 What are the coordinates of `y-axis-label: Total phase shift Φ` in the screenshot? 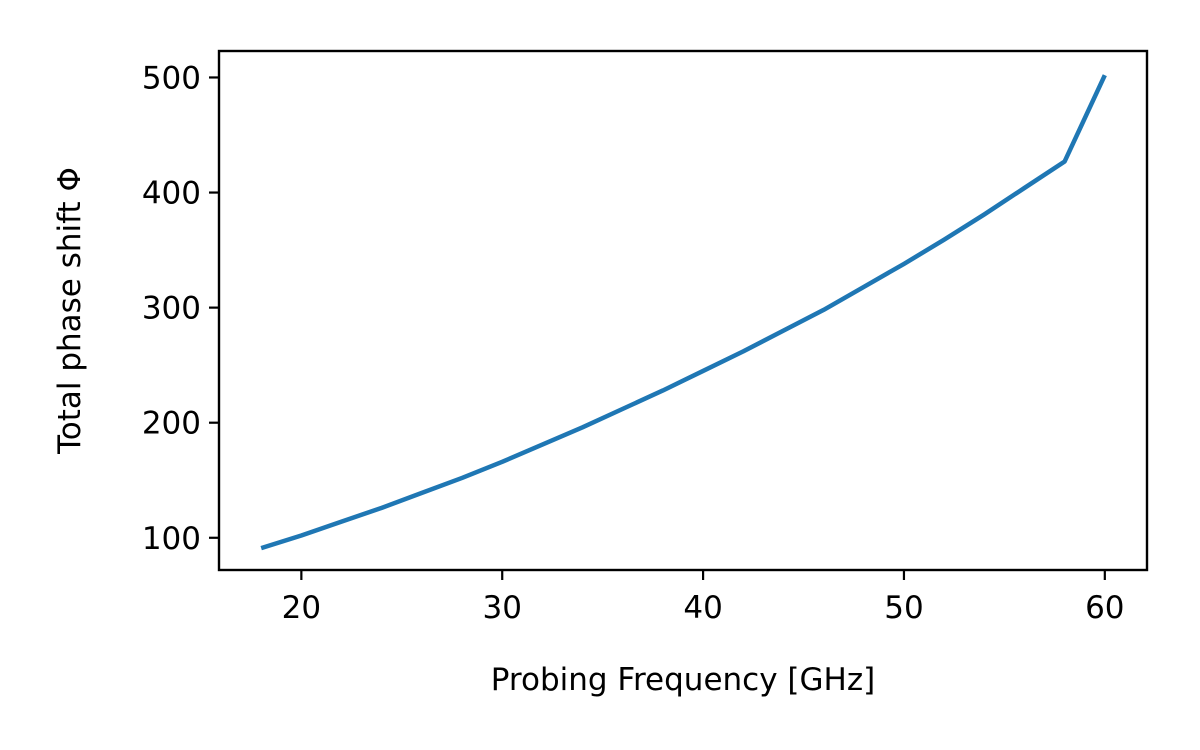 It's located at (70, 311).